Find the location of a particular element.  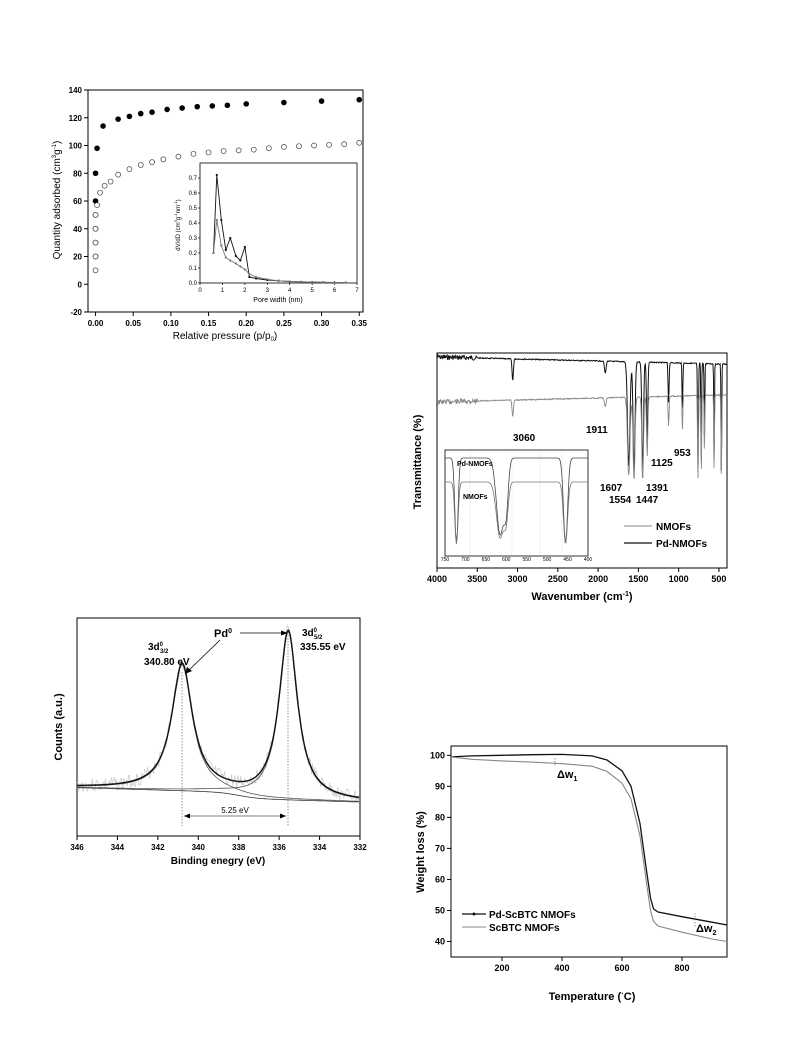

y-tick-label: 70 is located at coordinates (440, 848).